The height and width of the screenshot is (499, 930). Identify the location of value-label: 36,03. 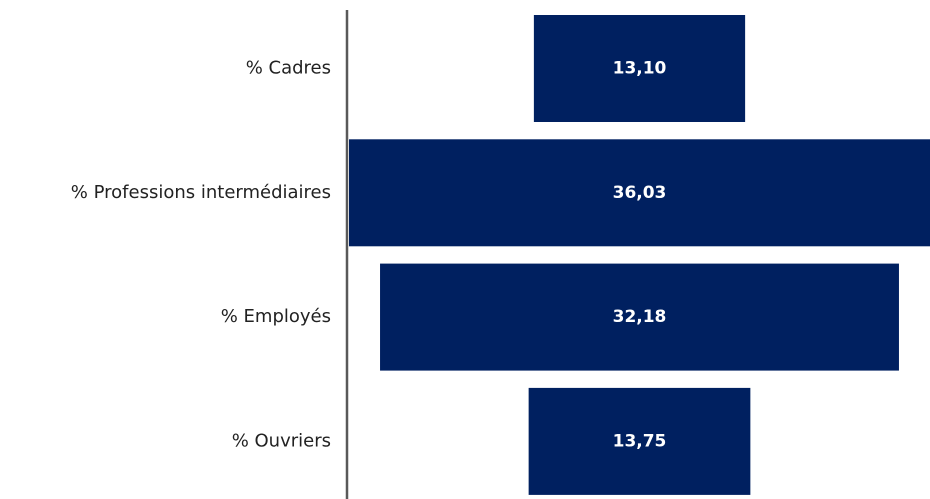
(640, 193).